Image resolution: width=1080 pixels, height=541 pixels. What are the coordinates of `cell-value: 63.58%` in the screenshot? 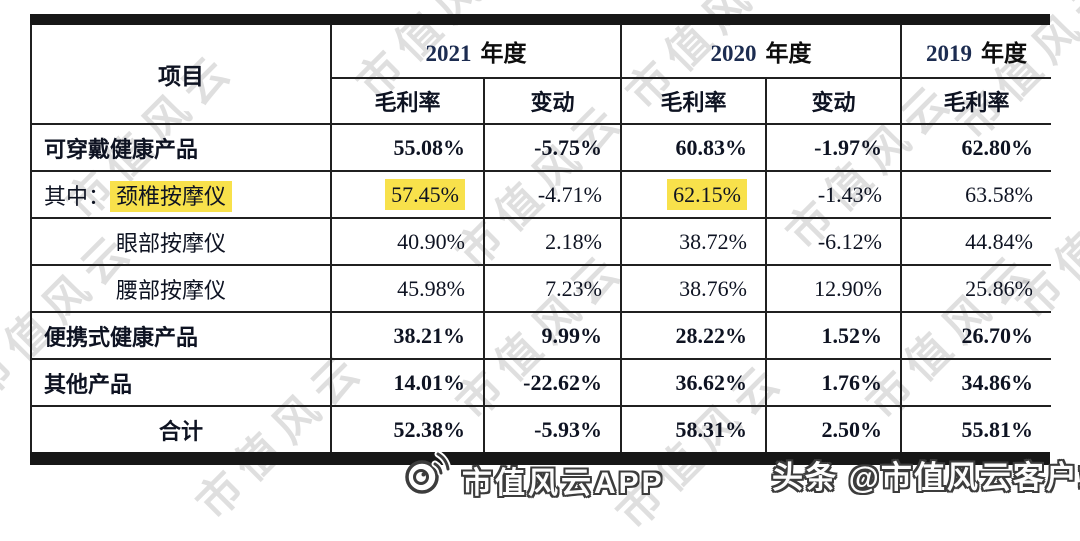 It's located at (975, 194).